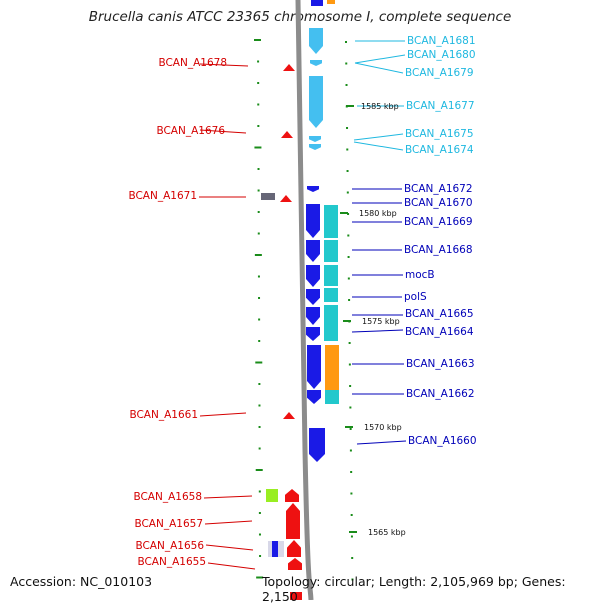  What do you see at coordinates (415, 297) in the screenshot?
I see `gene-label: polS` at bounding box center [415, 297].